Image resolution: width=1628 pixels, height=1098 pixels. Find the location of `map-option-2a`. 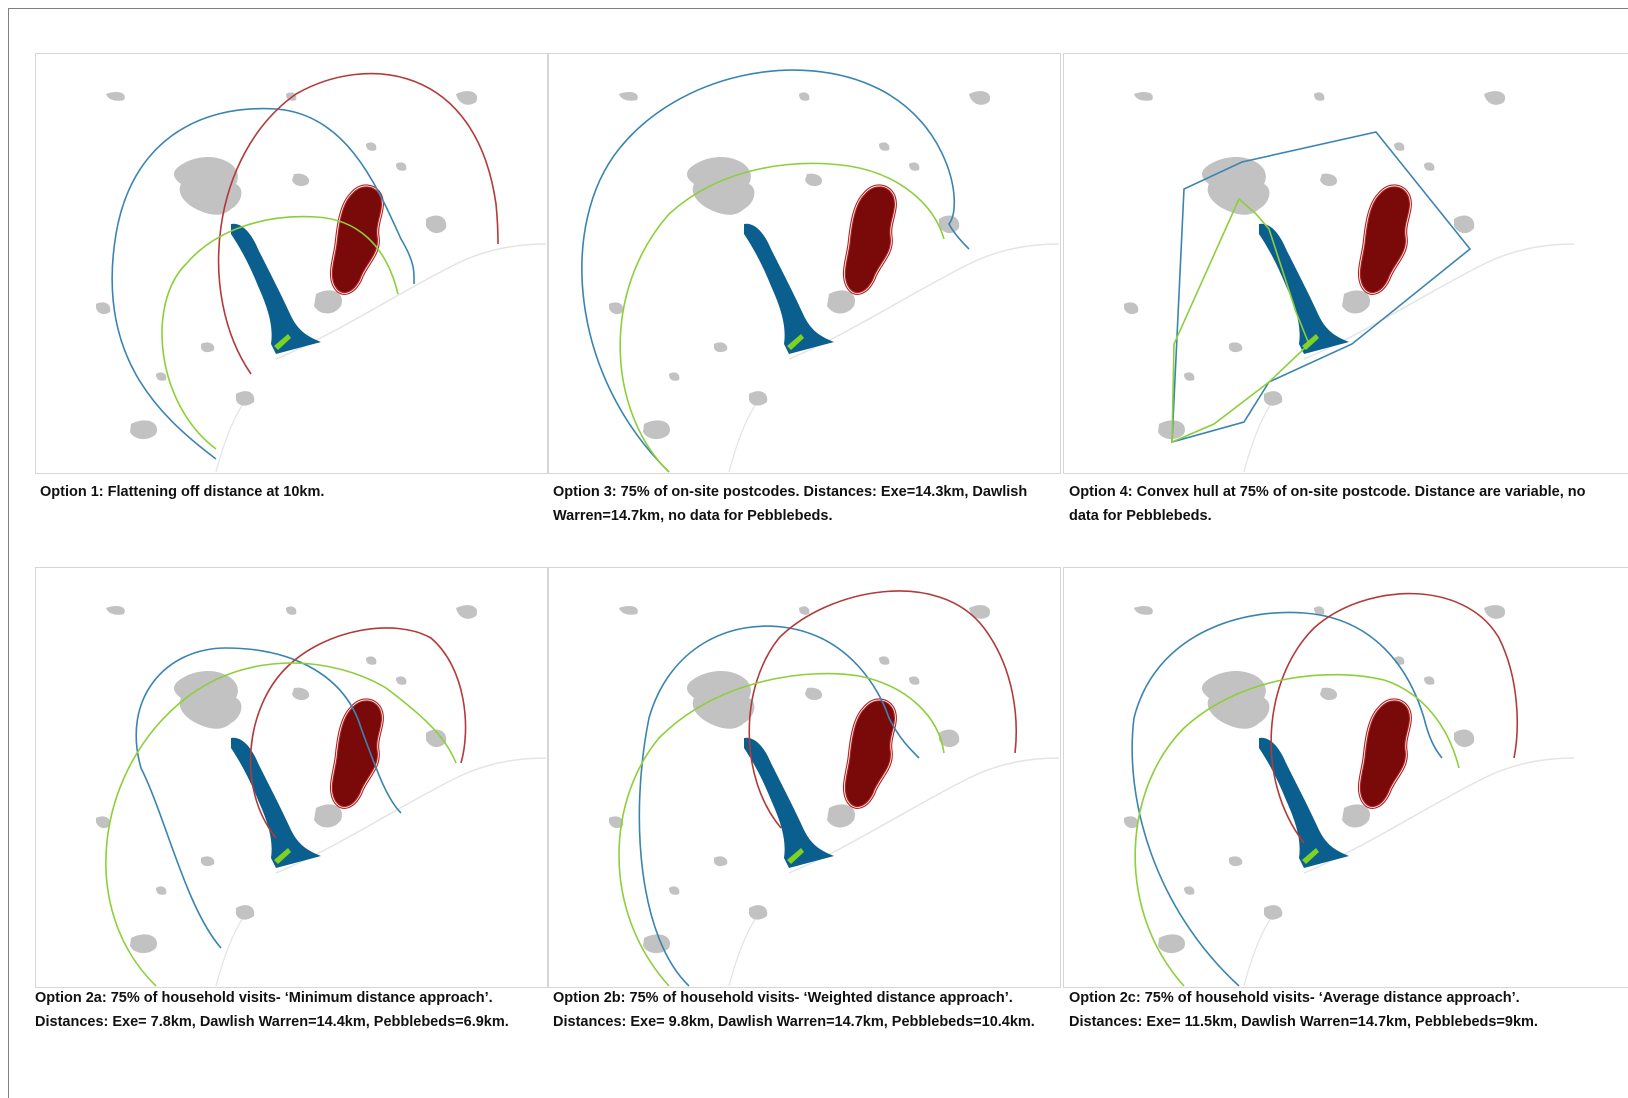

map-option-2a is located at coordinates (320, 795).